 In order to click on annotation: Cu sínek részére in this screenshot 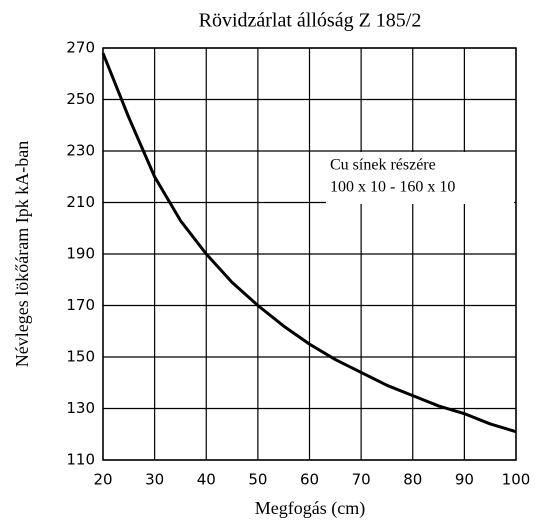, I will do `click(383, 165)`.